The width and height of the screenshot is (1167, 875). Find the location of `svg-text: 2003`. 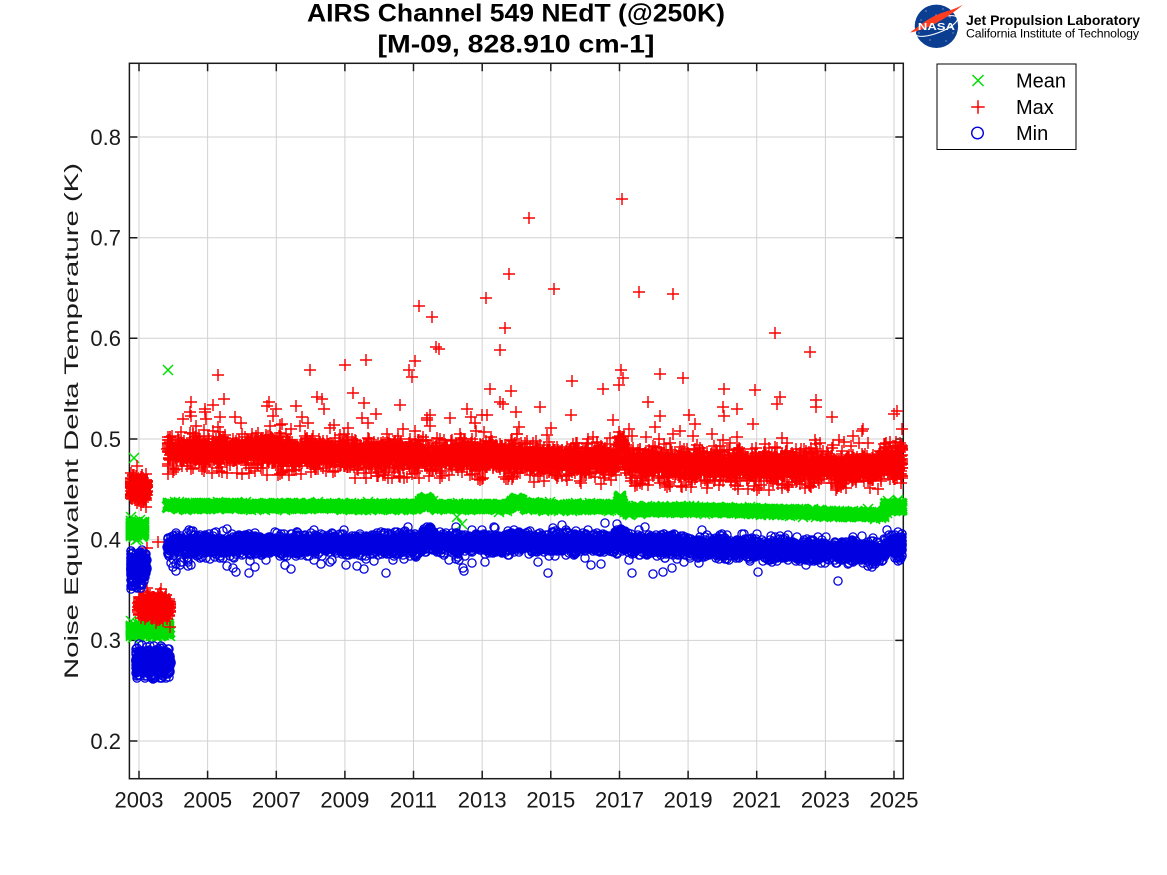

svg-text: 2003 is located at coordinates (139, 800).